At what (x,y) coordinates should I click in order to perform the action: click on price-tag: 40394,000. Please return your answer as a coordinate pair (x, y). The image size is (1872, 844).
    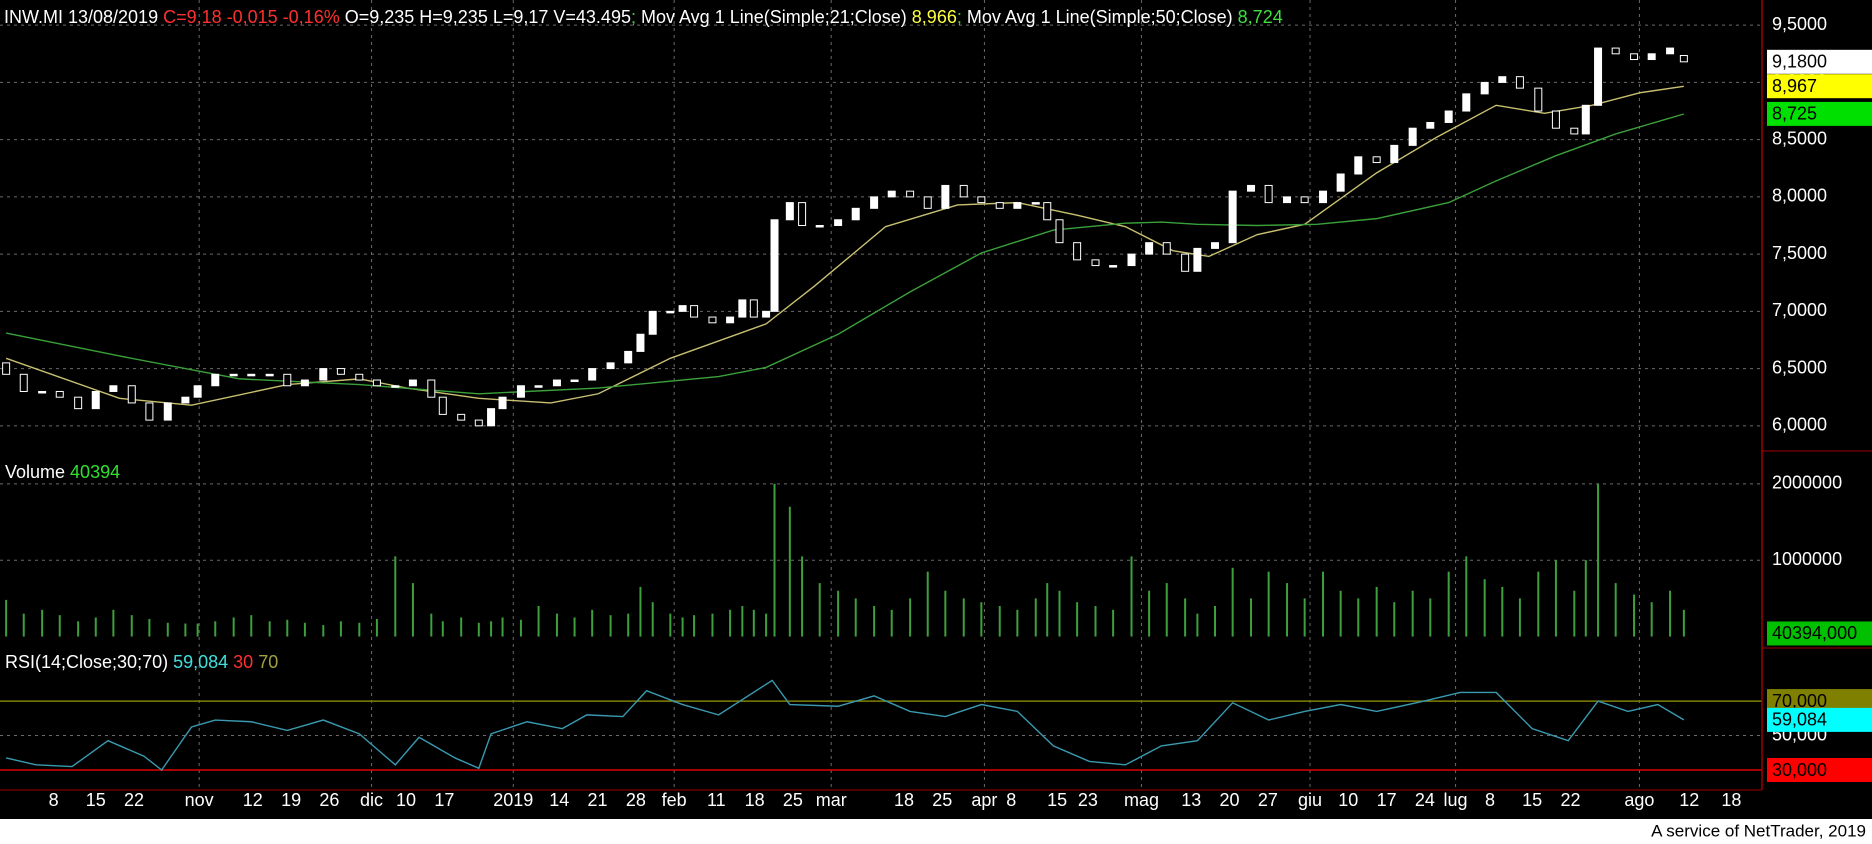
    Looking at the image, I should click on (1819, 633).